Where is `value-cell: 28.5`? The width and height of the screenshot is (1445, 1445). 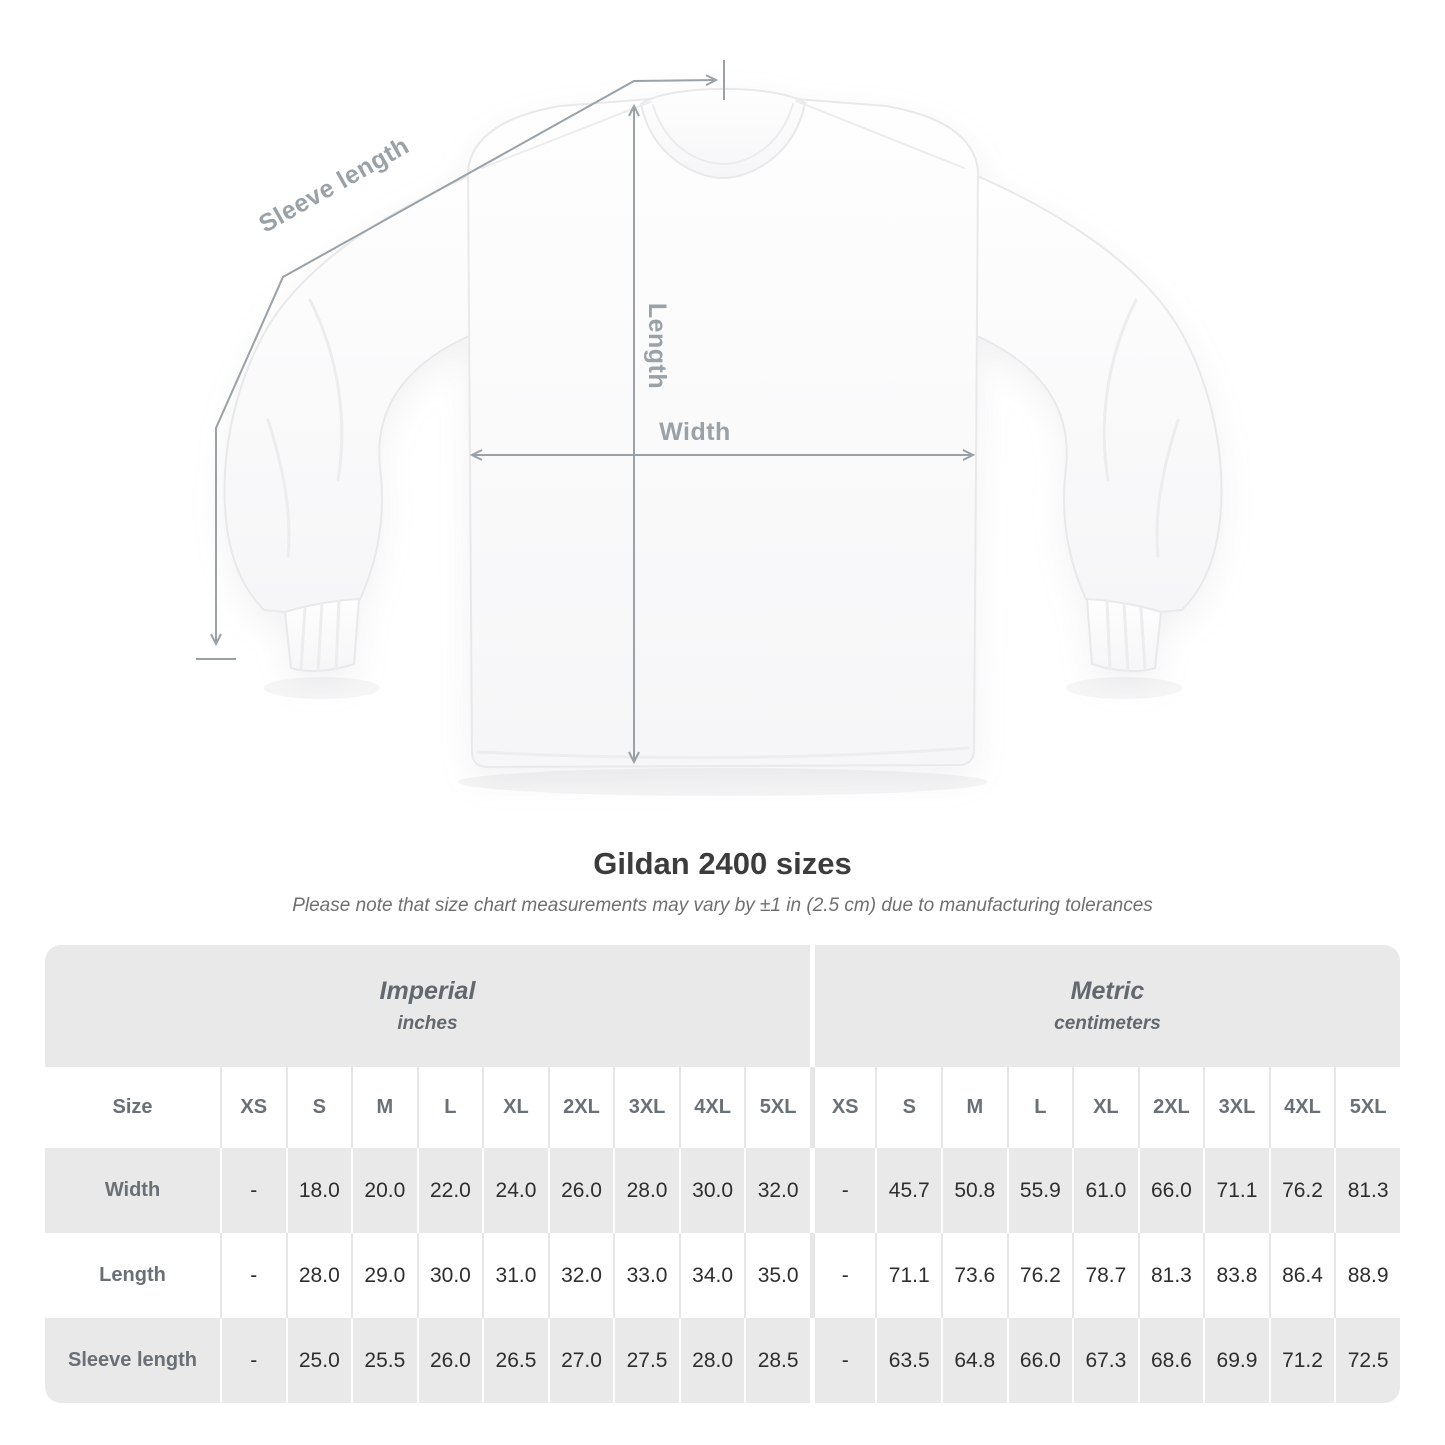 value-cell: 28.5 is located at coordinates (777, 1360).